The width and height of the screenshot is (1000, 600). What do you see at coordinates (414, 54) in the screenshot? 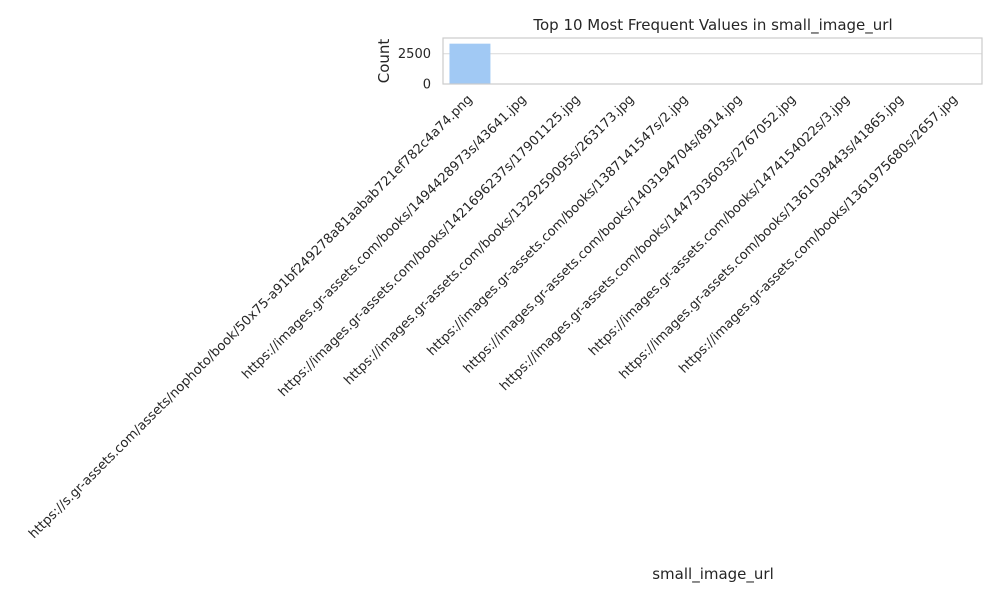
I see `y-tick-label: 2500` at bounding box center [414, 54].